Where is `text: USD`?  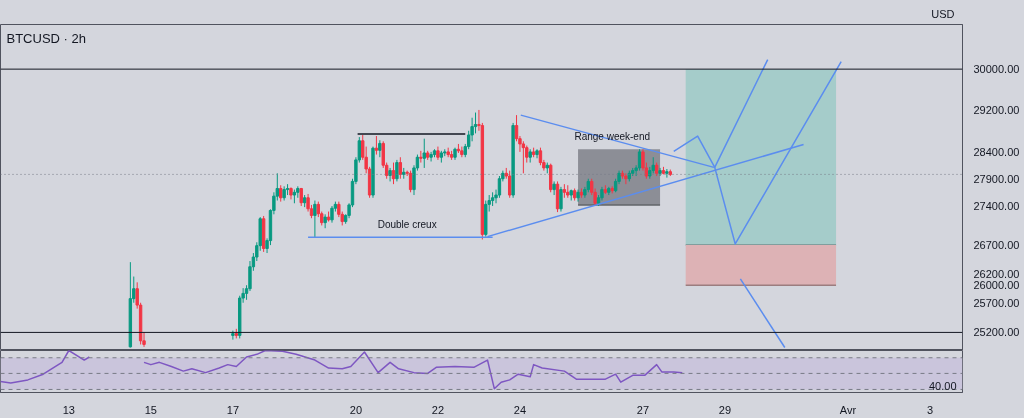
text: USD is located at coordinates (943, 13).